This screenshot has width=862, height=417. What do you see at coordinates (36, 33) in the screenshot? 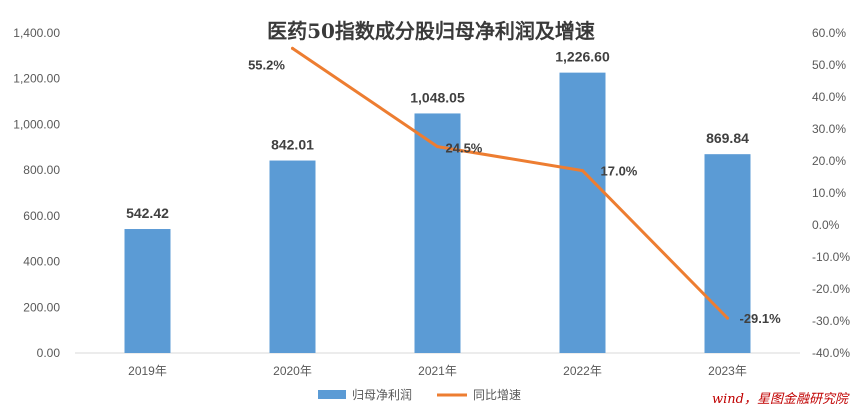
I see `y-left-tick-label: 1,400.00` at bounding box center [36, 33].